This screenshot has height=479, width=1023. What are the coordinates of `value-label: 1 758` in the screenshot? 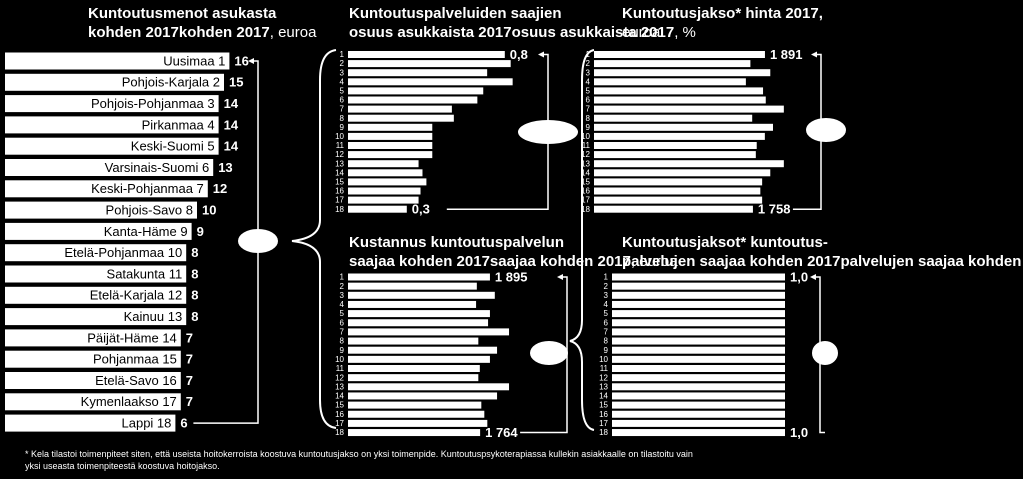 It's located at (774, 209).